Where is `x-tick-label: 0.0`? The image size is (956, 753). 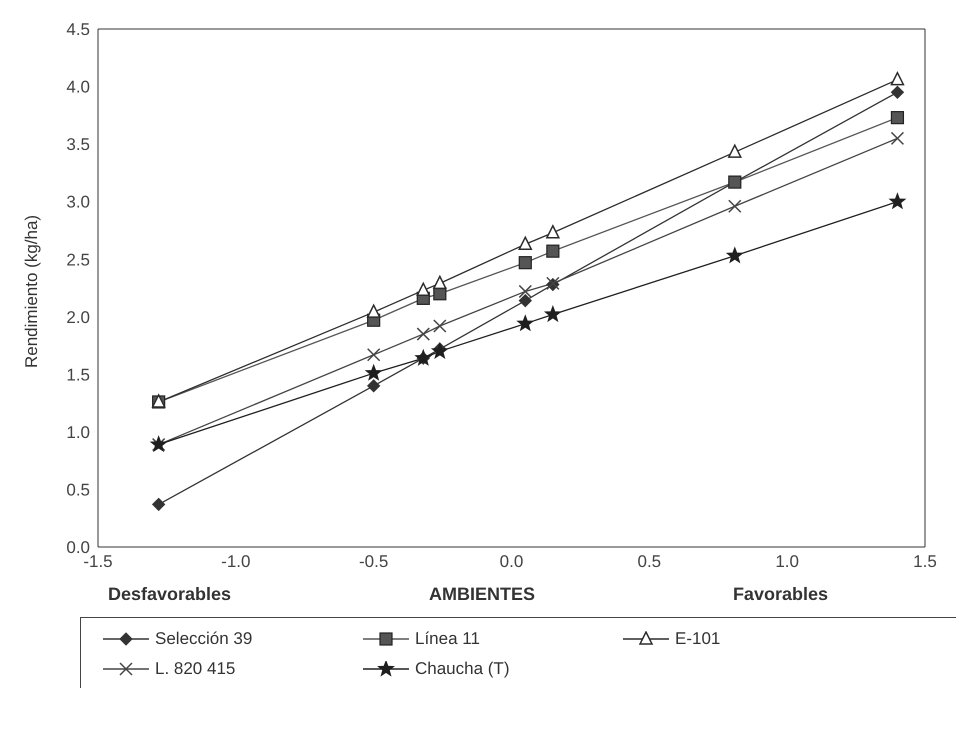 x-tick-label: 0.0 is located at coordinates (512, 562).